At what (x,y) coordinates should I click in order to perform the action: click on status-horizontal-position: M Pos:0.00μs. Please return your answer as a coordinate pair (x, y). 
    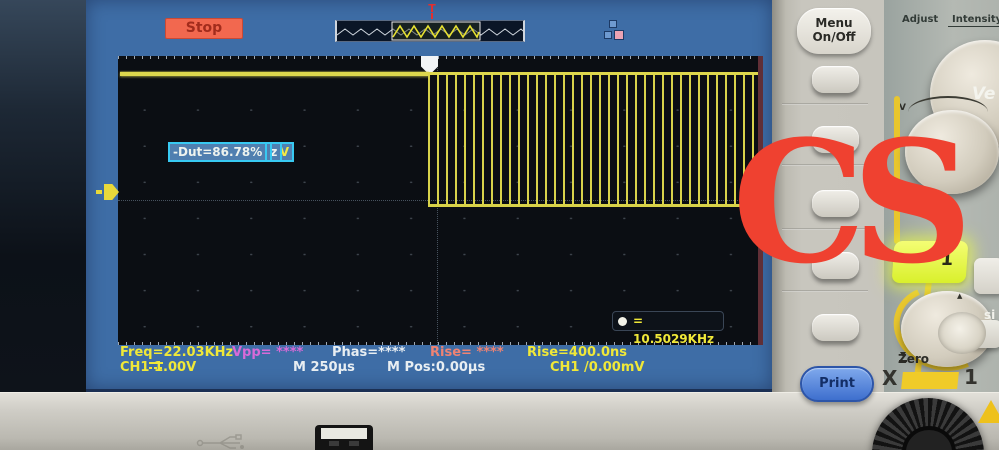
    Looking at the image, I should click on (436, 367).